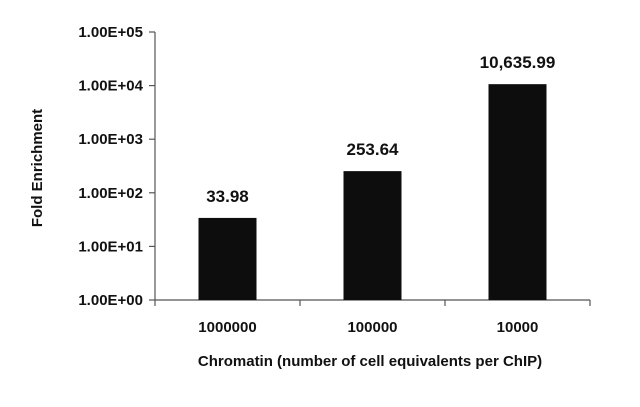  I want to click on y-axis-title: Fold Enrichment, so click(37, 168).